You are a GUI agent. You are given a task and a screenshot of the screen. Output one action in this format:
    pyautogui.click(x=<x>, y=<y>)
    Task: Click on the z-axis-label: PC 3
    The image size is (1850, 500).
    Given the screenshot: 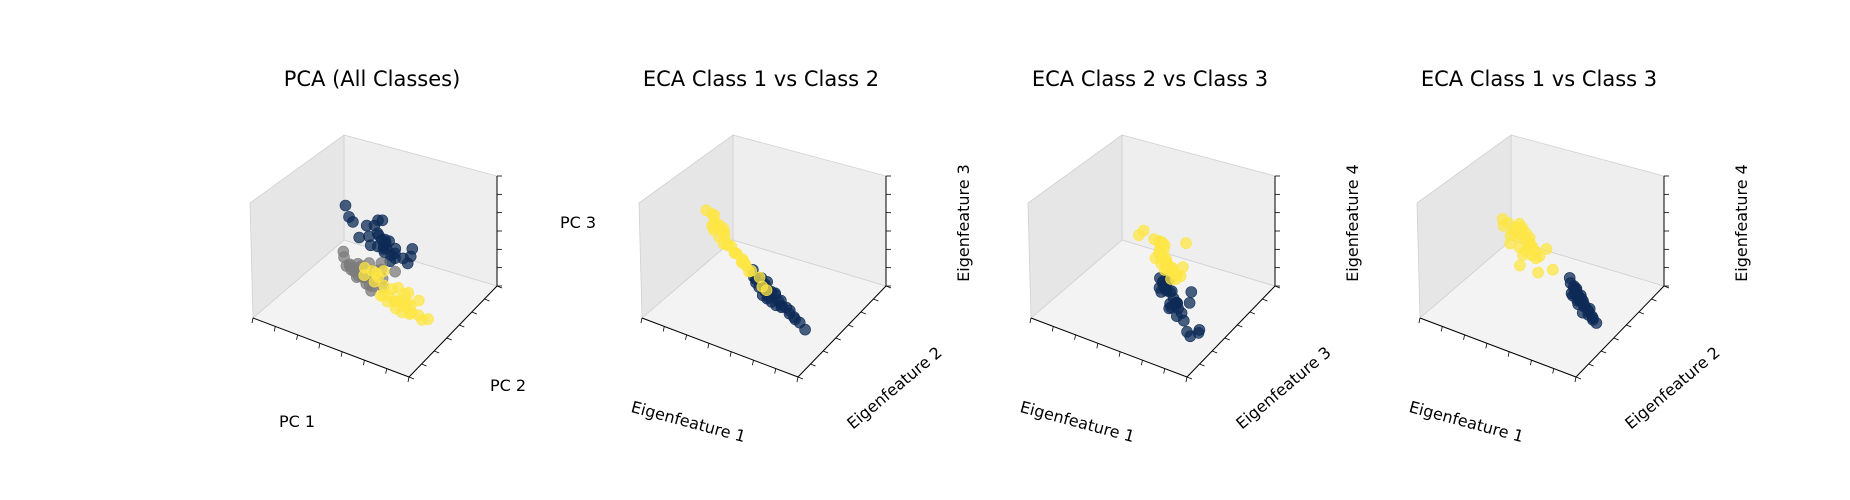 What is the action you would take?
    pyautogui.click(x=578, y=222)
    